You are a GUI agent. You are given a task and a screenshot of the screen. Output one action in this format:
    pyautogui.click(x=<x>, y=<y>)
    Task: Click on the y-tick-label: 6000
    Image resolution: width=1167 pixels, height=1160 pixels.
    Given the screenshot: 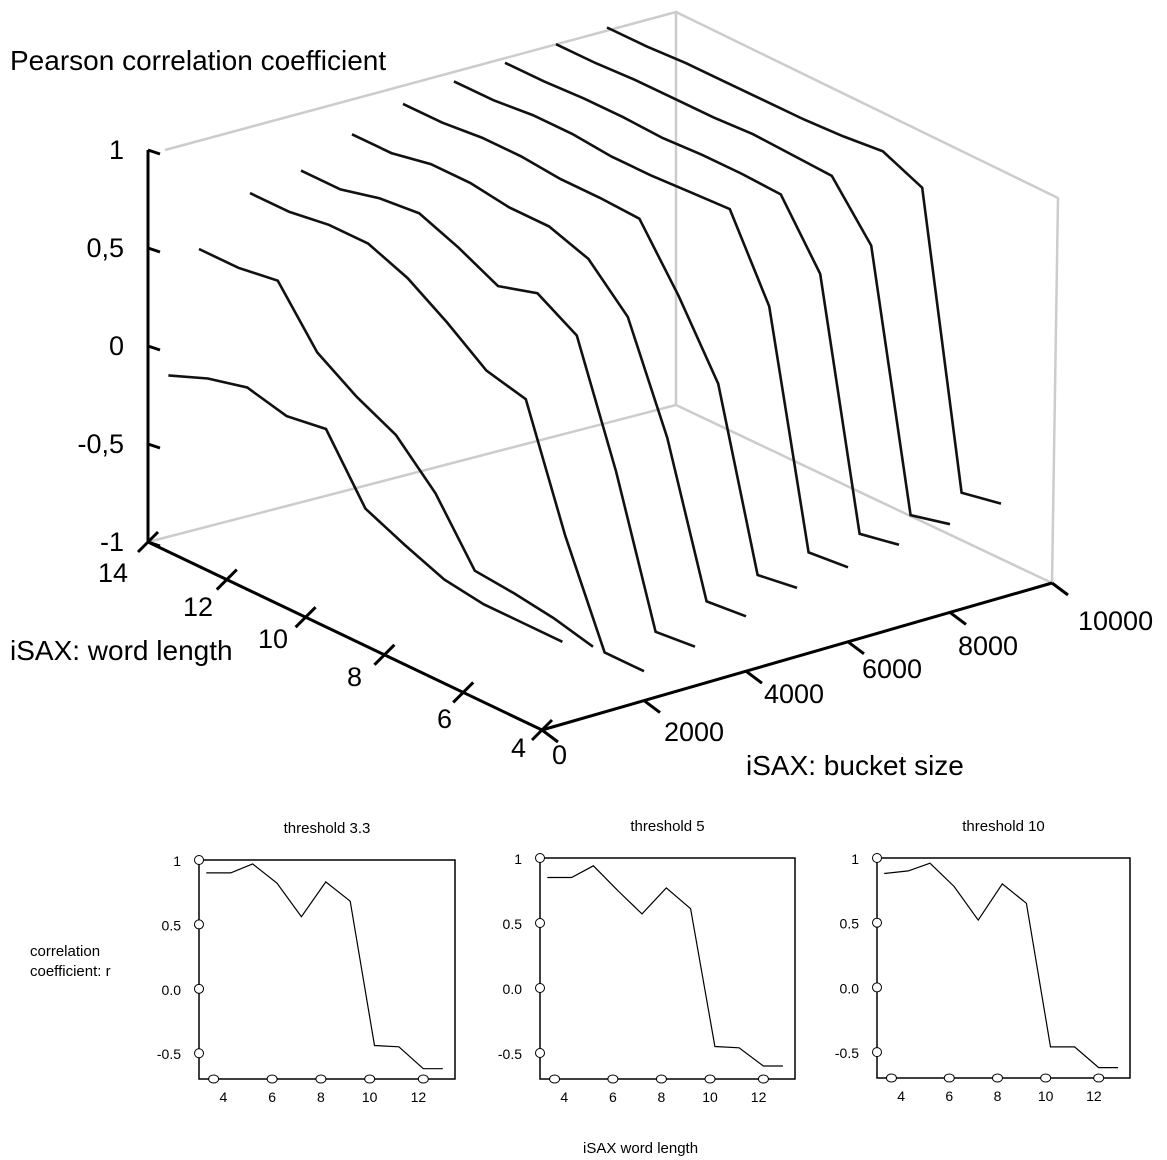 What is the action you would take?
    pyautogui.click(x=892, y=669)
    